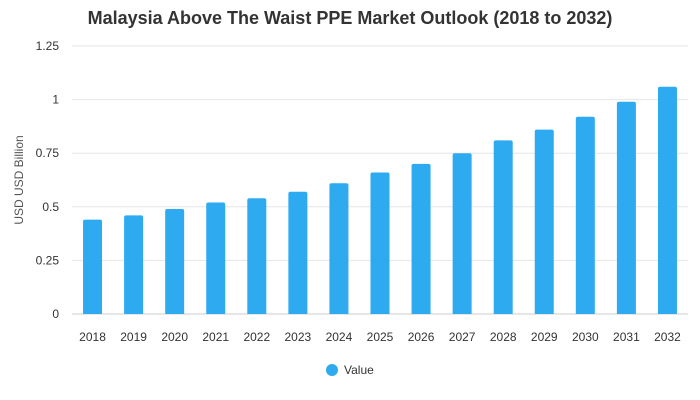 The width and height of the screenshot is (700, 400). What do you see at coordinates (421, 238) in the screenshot?
I see `bar-2026` at bounding box center [421, 238].